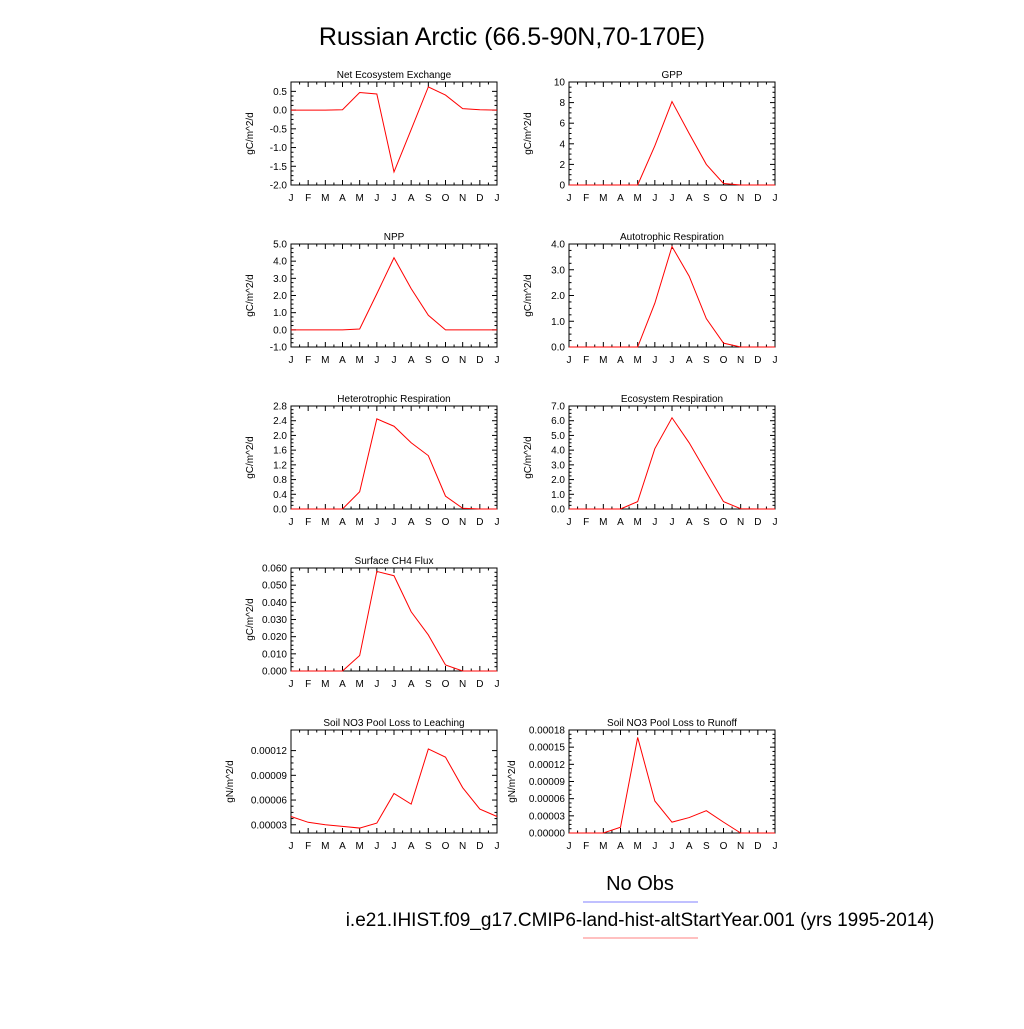 Image resolution: width=1024 pixels, height=1029 pixels. Describe the element at coordinates (512, 37) in the screenshot. I see `figure-title: Russian Arctic (66.5-90N,70-170E)` at that location.